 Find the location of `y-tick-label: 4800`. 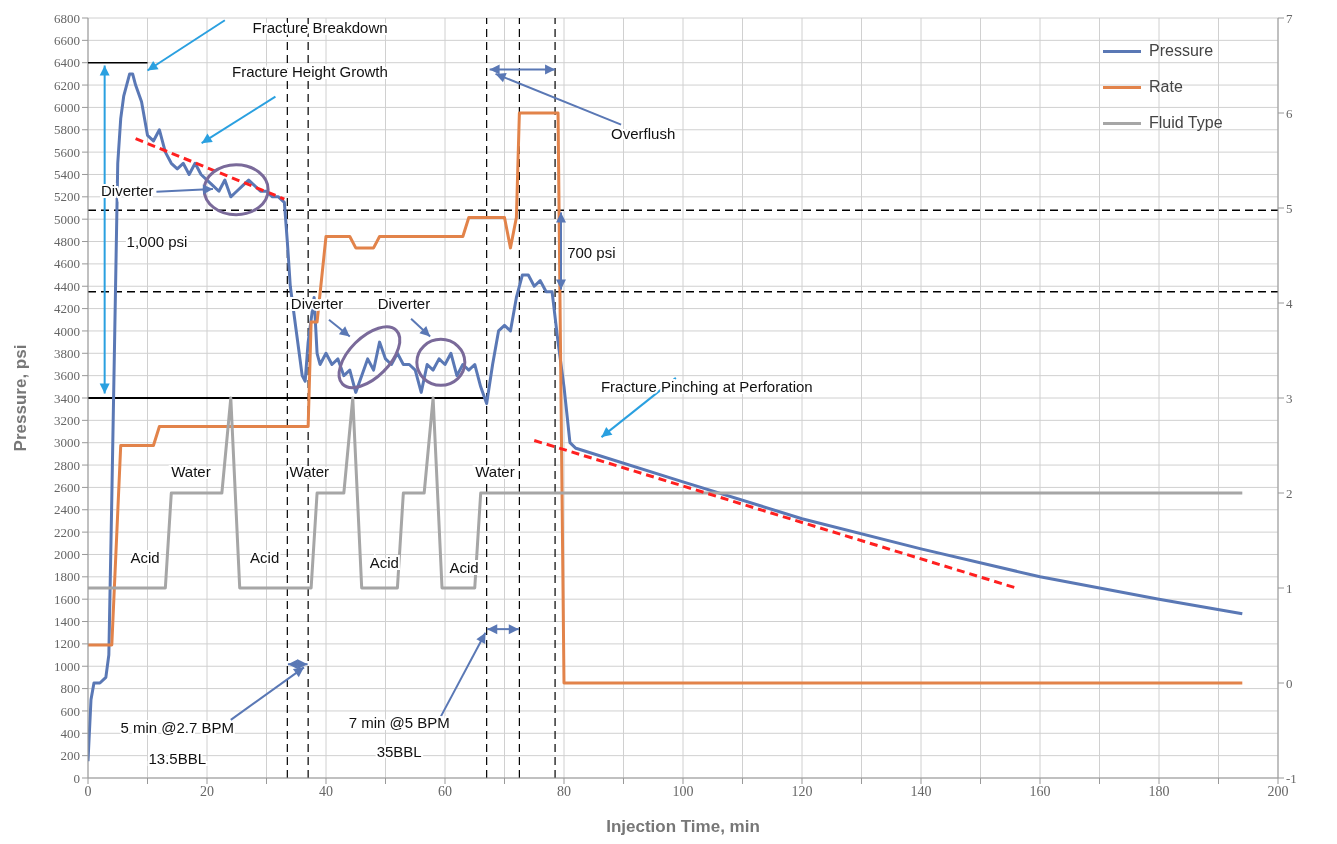

y-tick-label: 4800 is located at coordinates (67, 242).